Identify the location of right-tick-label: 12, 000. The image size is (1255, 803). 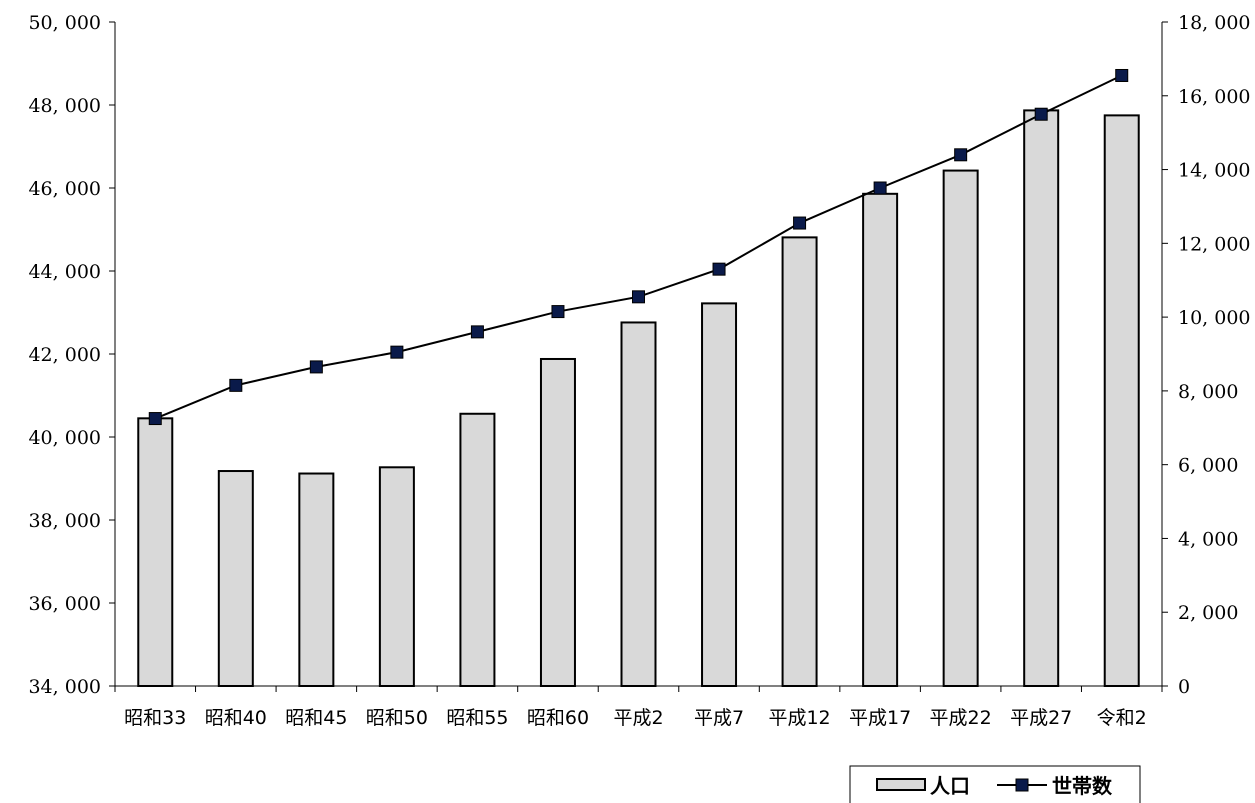
(1214, 244).